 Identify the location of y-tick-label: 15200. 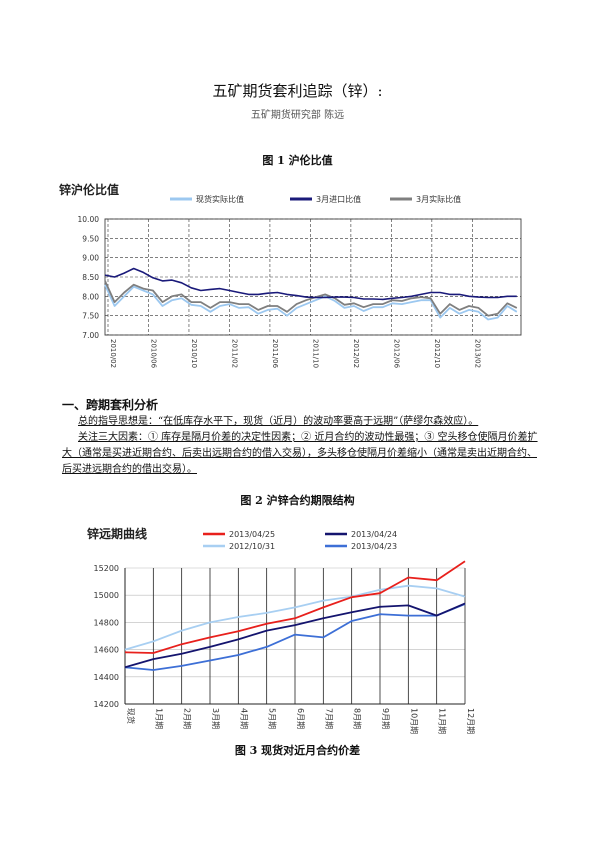
(106, 568).